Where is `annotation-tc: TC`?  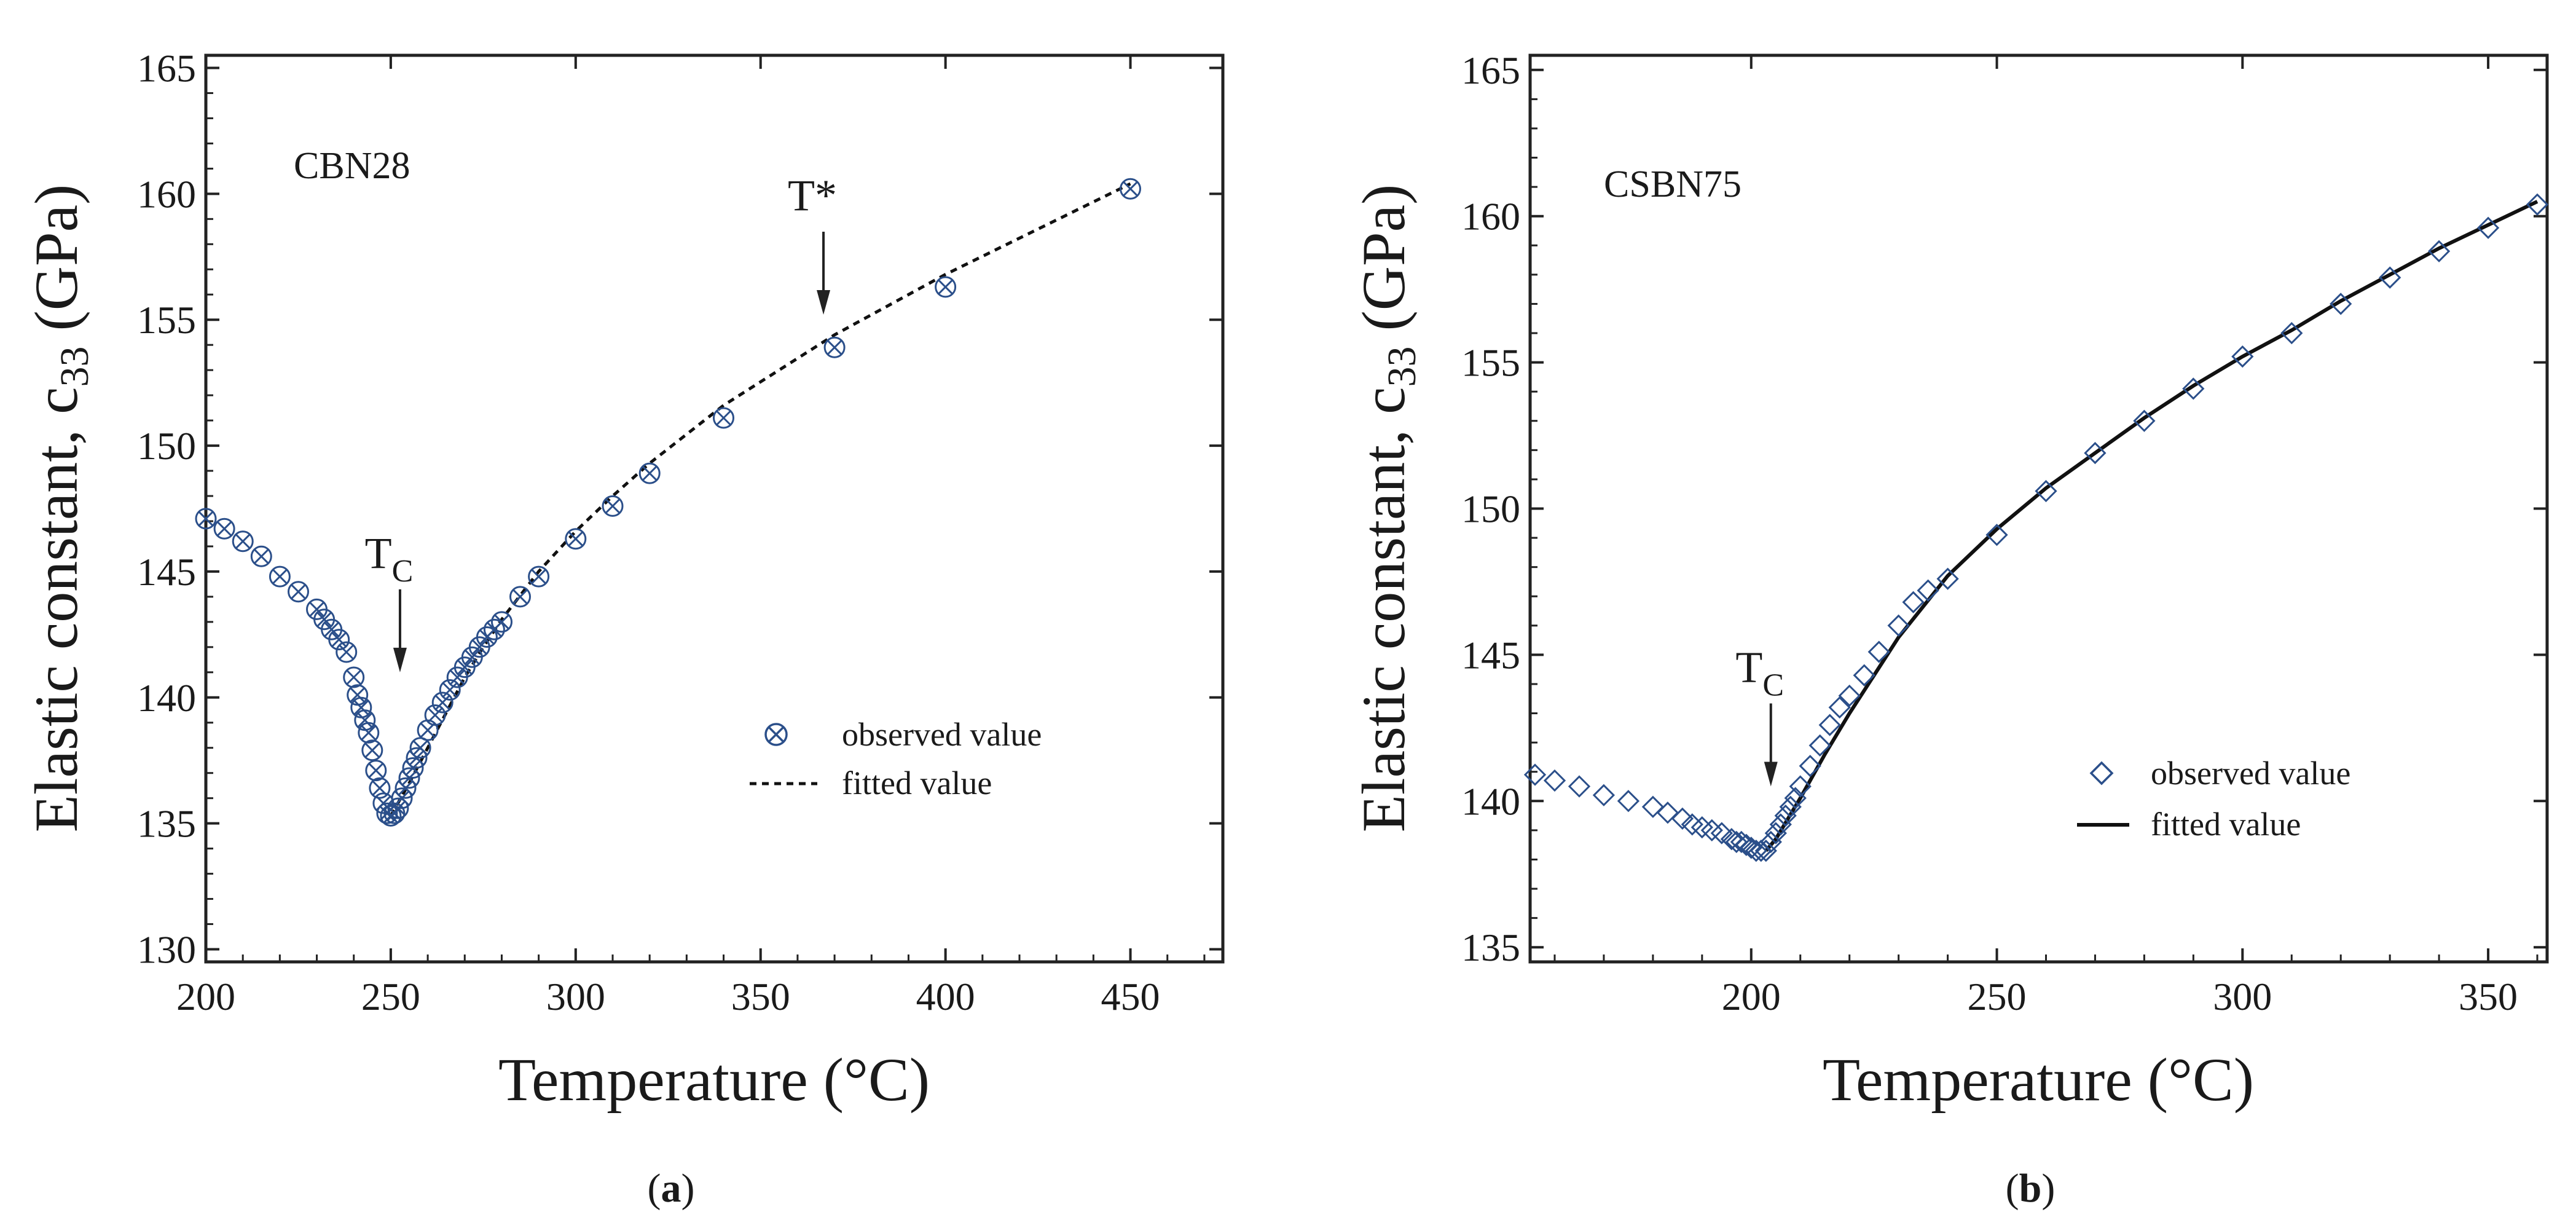
annotation-tc: TC is located at coordinates (1759, 715).